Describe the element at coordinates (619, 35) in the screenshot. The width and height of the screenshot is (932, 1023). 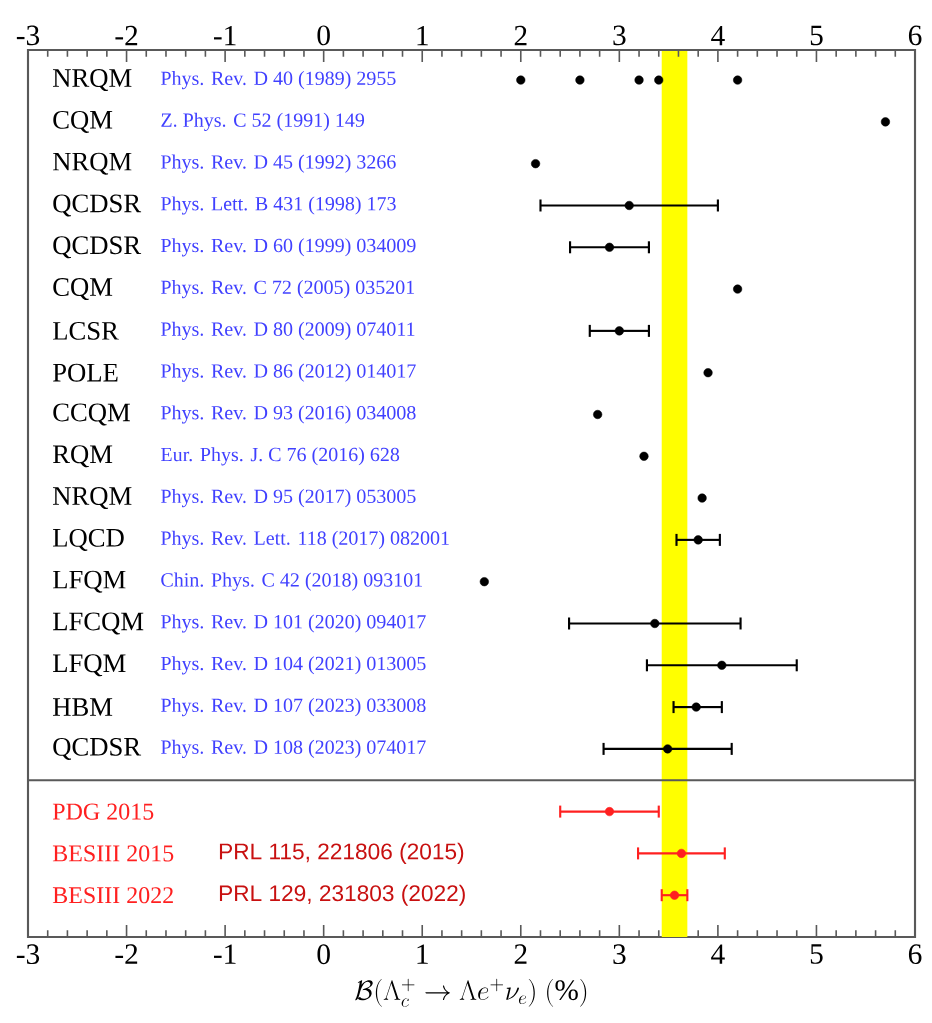
I see `x-tick-label: 3` at that location.